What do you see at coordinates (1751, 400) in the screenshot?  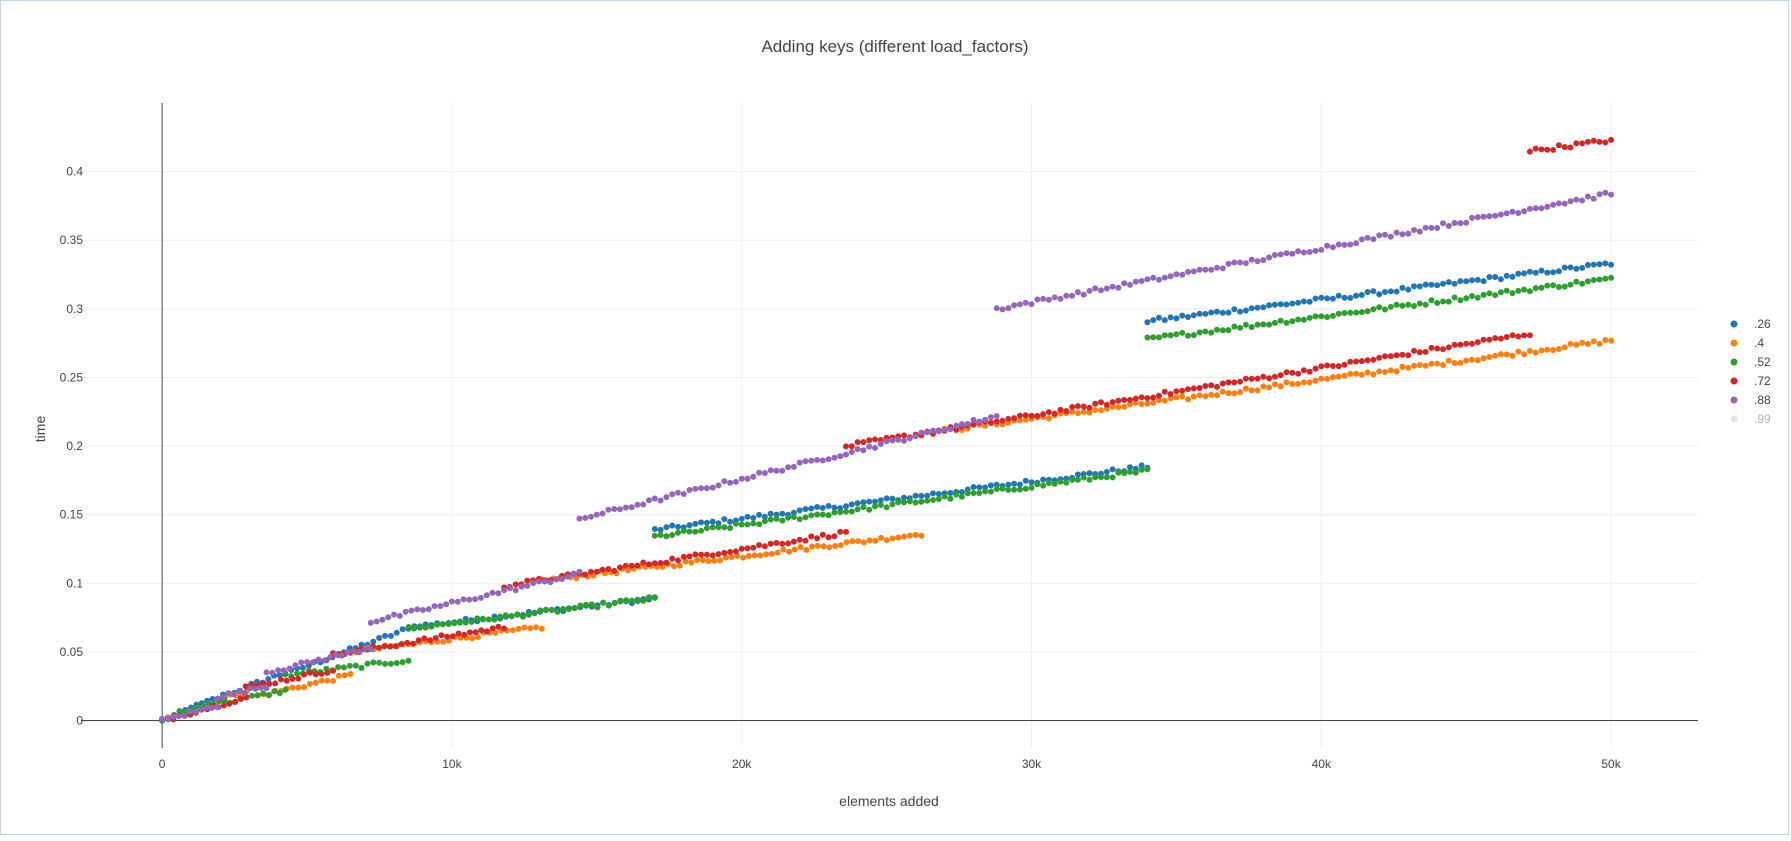 I see `legend-item: .88` at bounding box center [1751, 400].